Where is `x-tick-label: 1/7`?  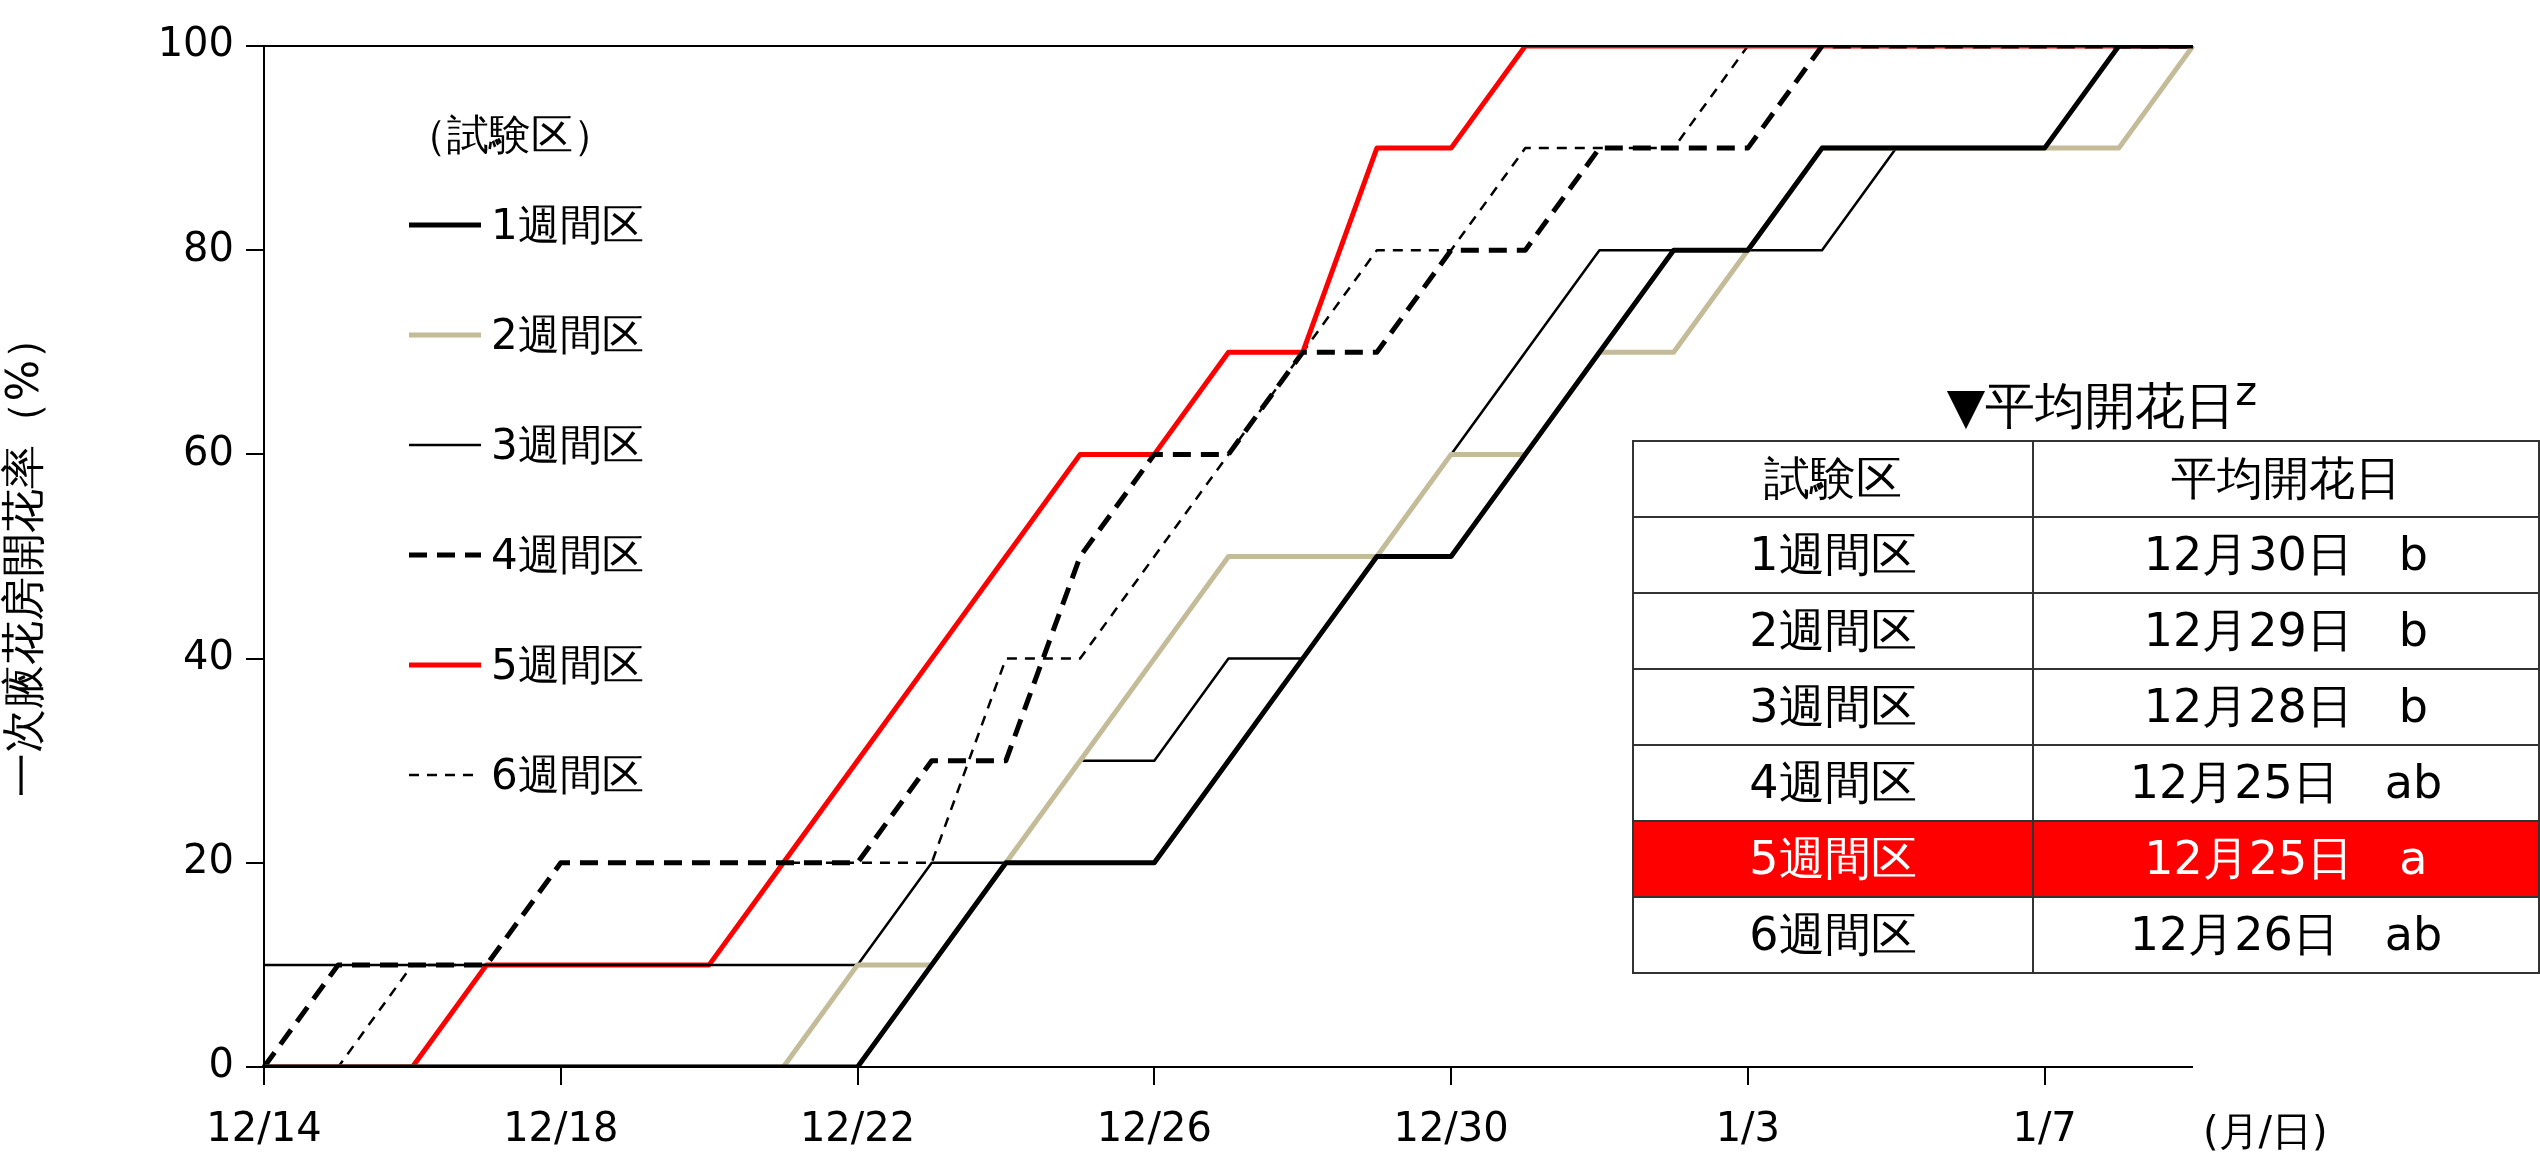 x-tick-label: 1/7 is located at coordinates (2044, 1127).